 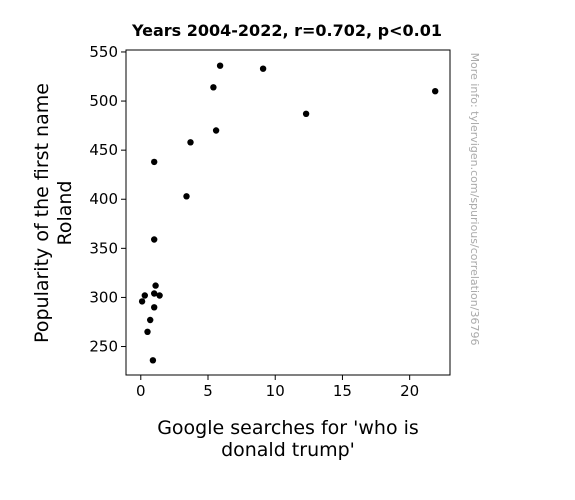 I want to click on y-tick-label-6: 550, so click(x=103, y=52).